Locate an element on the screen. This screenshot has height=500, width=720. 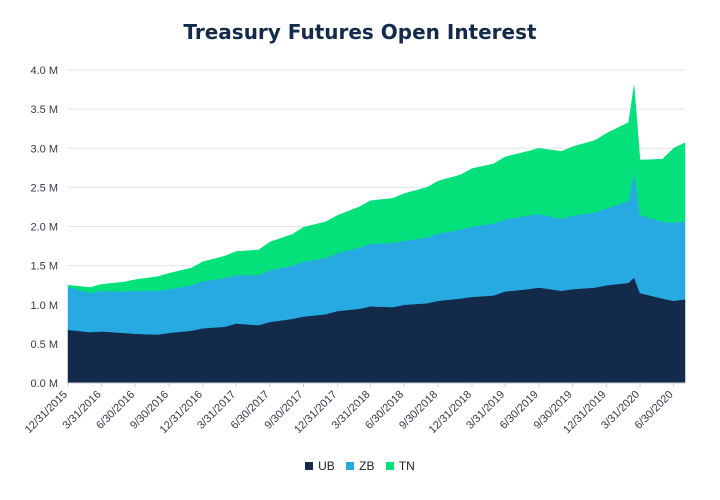
y-tick-label: 1.0 M is located at coordinates (44, 306).